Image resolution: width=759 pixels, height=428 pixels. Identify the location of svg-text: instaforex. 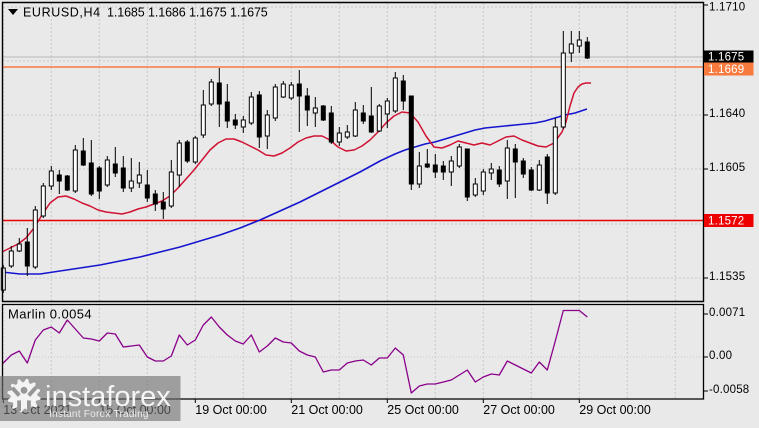
(108, 397).